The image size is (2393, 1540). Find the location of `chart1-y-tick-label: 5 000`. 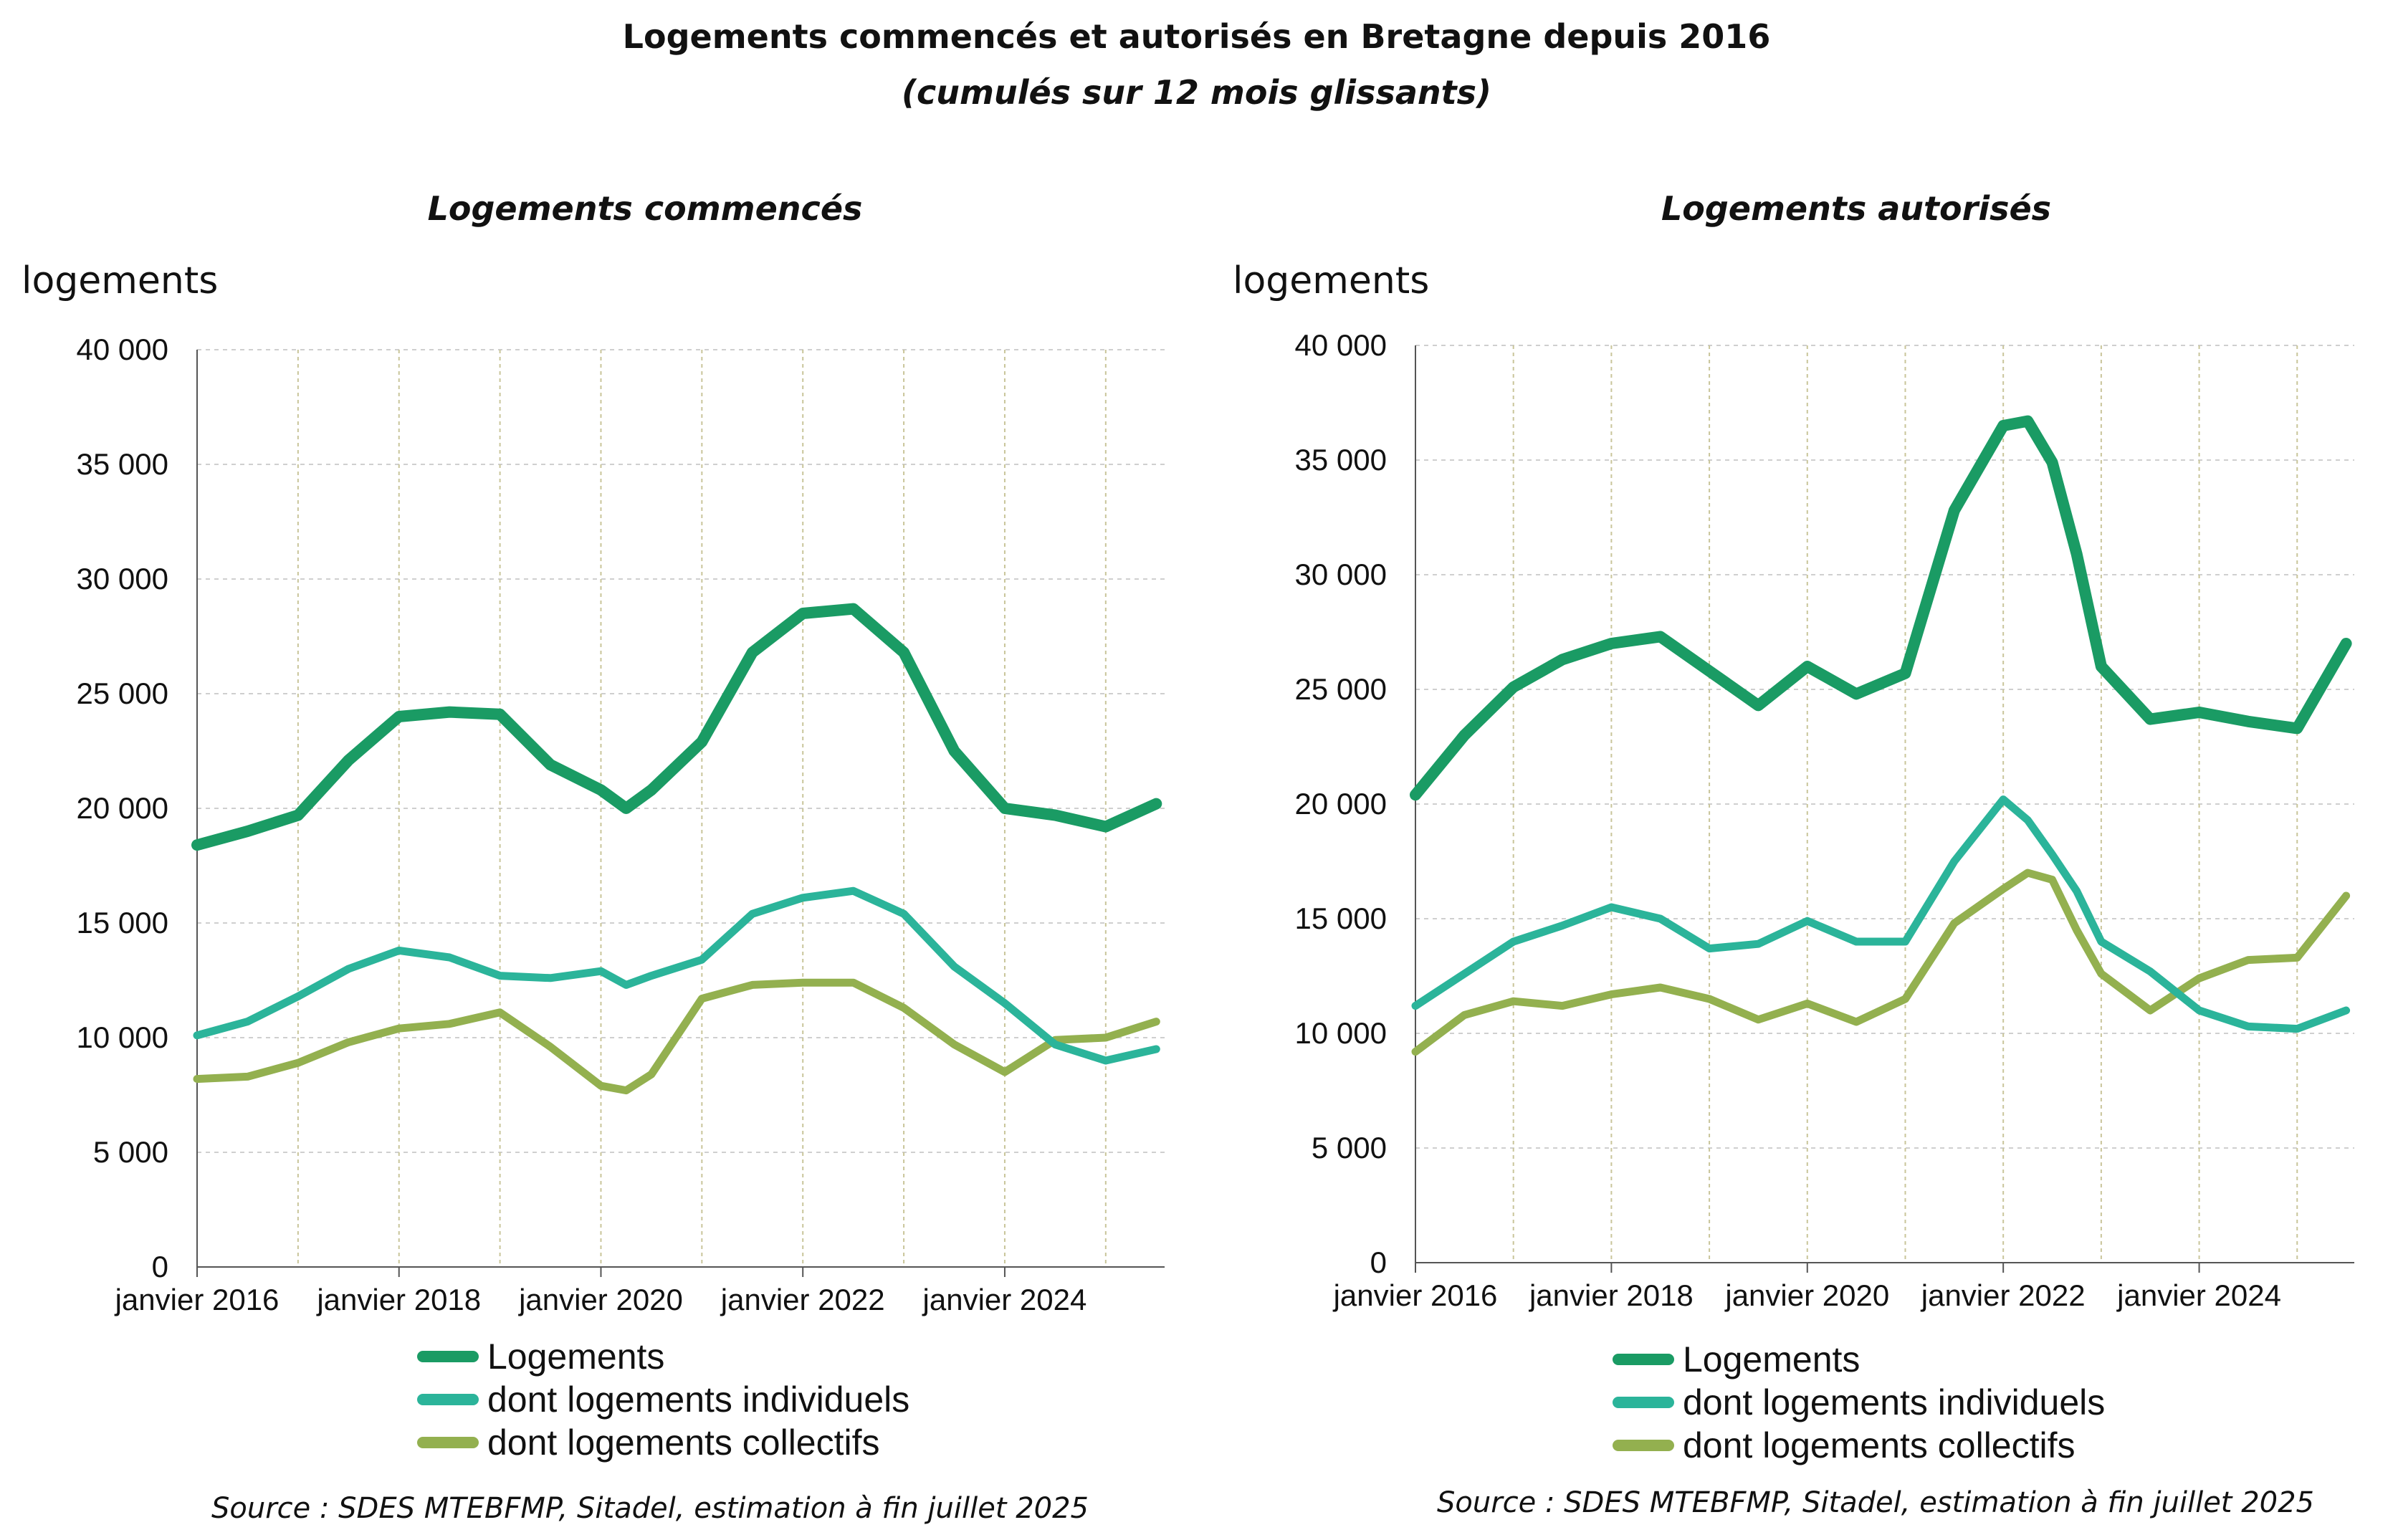

chart1-y-tick-label: 5 000 is located at coordinates (130, 1152).